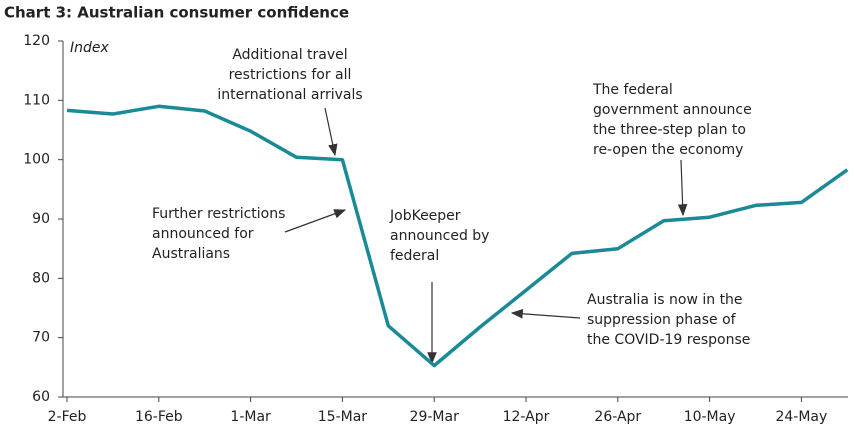 Image resolution: width=854 pixels, height=436 pixels. Describe the element at coordinates (632, 90) in the screenshot. I see `annotation: The federal` at that location.